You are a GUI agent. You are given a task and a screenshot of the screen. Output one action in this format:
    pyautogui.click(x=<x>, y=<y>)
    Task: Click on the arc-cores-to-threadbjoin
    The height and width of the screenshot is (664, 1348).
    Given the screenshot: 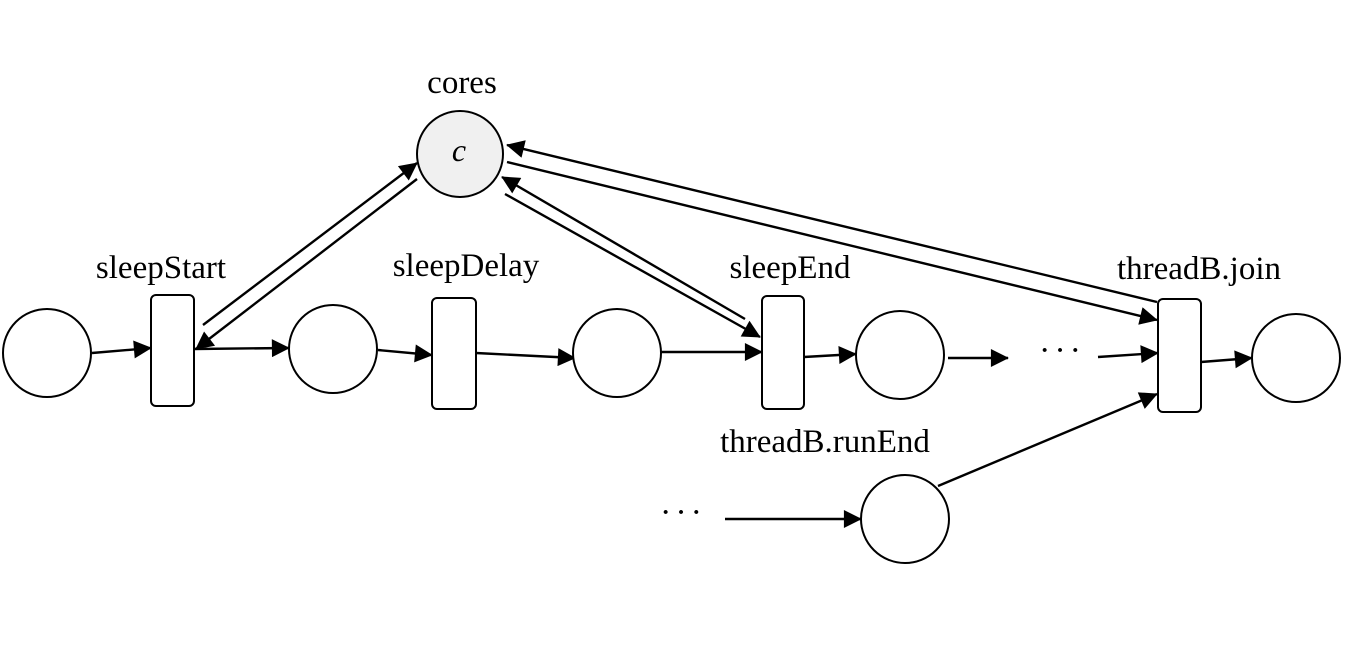 What is the action you would take?
    pyautogui.click(x=832, y=242)
    